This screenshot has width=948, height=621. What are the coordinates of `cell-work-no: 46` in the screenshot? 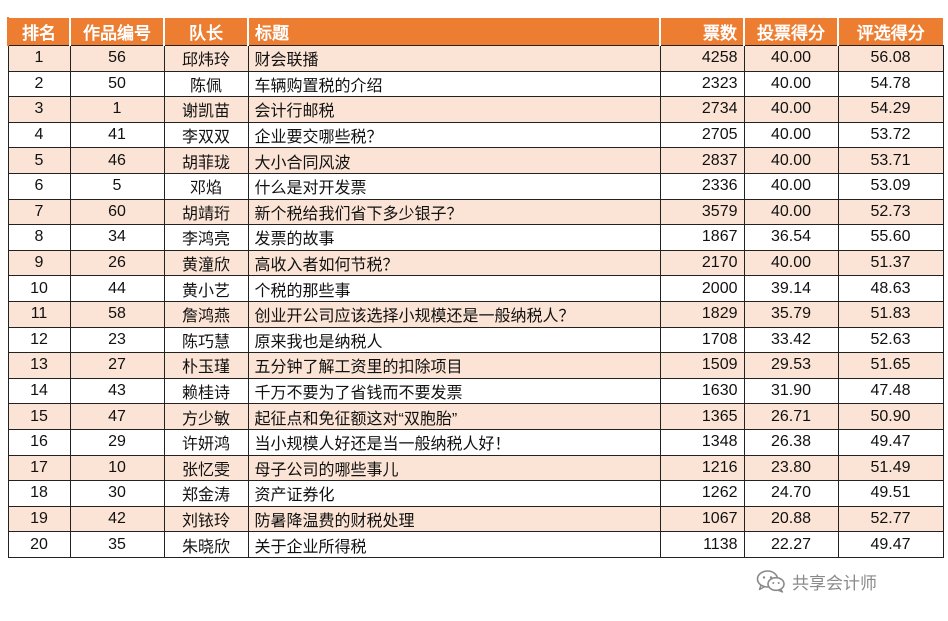 It's located at (117, 160).